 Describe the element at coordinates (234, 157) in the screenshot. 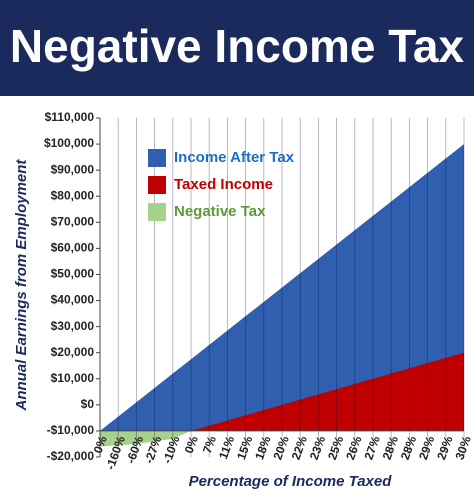

I see `legend-label: Income After Tax` at that location.